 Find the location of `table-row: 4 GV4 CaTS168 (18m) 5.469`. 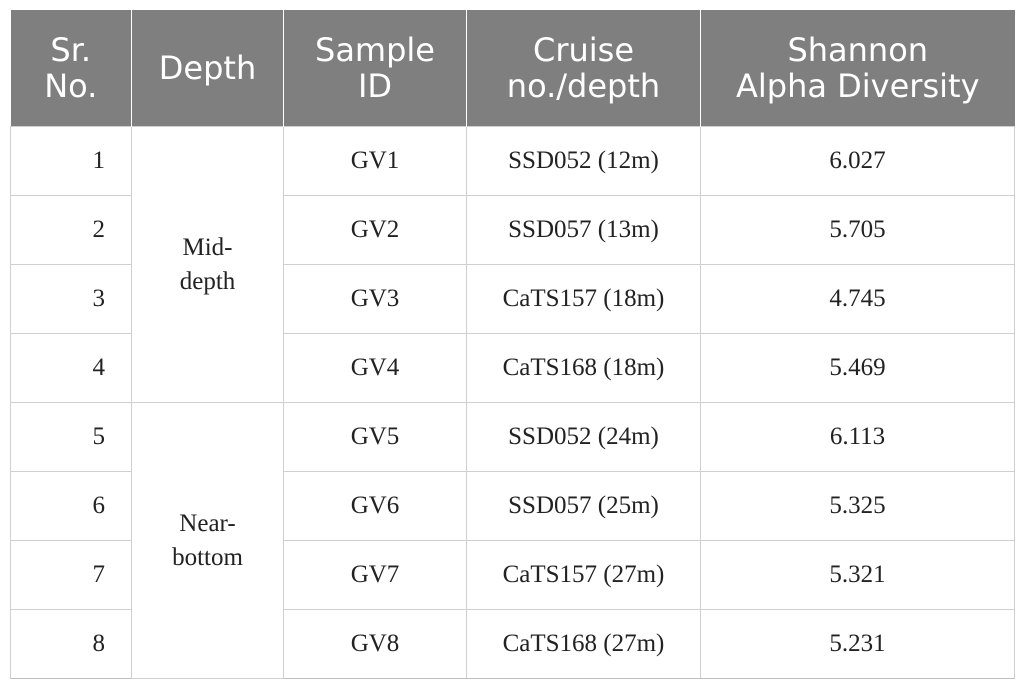

table-row: 4 GV4 CaTS168 (18m) 5.469 is located at coordinates (512, 368).